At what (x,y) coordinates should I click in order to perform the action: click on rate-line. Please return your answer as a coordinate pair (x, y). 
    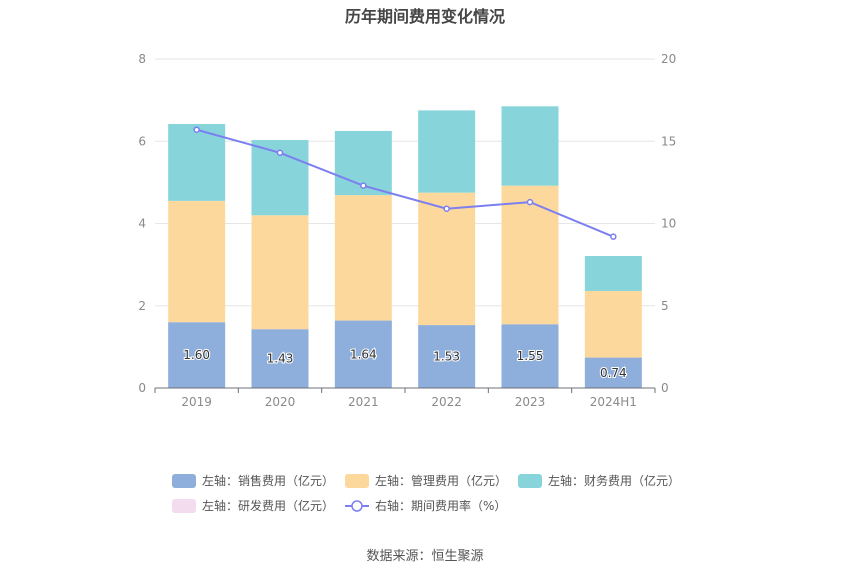
    Looking at the image, I should click on (405, 183).